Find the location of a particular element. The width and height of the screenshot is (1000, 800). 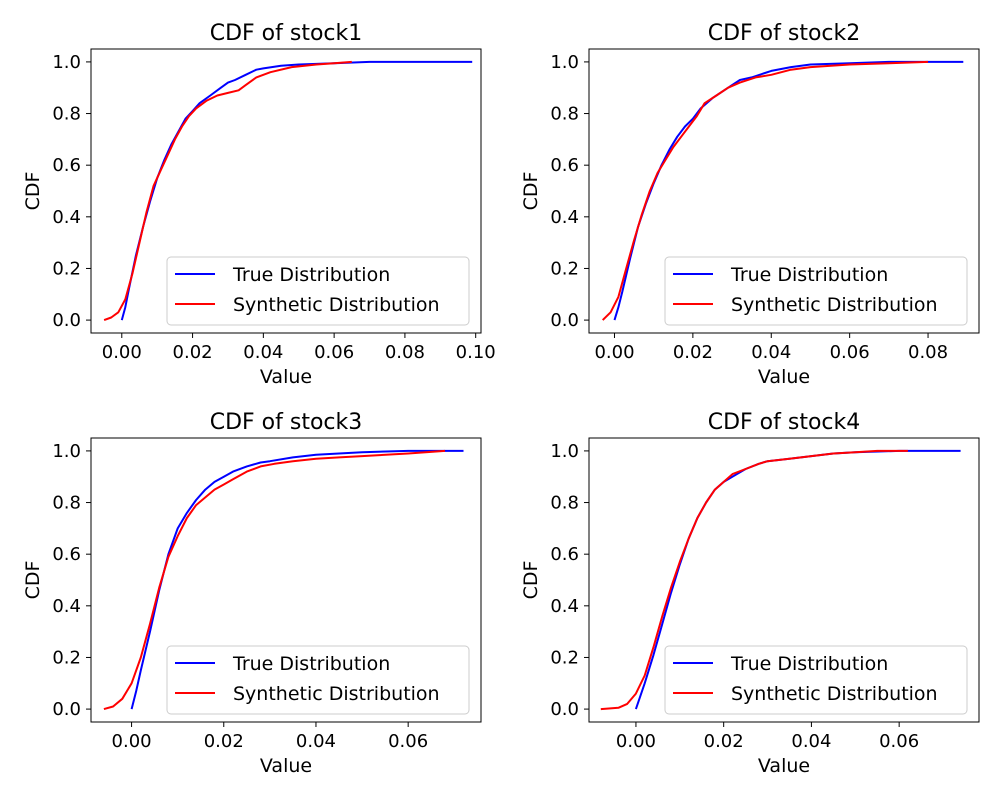

chart-title: CDF of stock1 is located at coordinates (286, 33).